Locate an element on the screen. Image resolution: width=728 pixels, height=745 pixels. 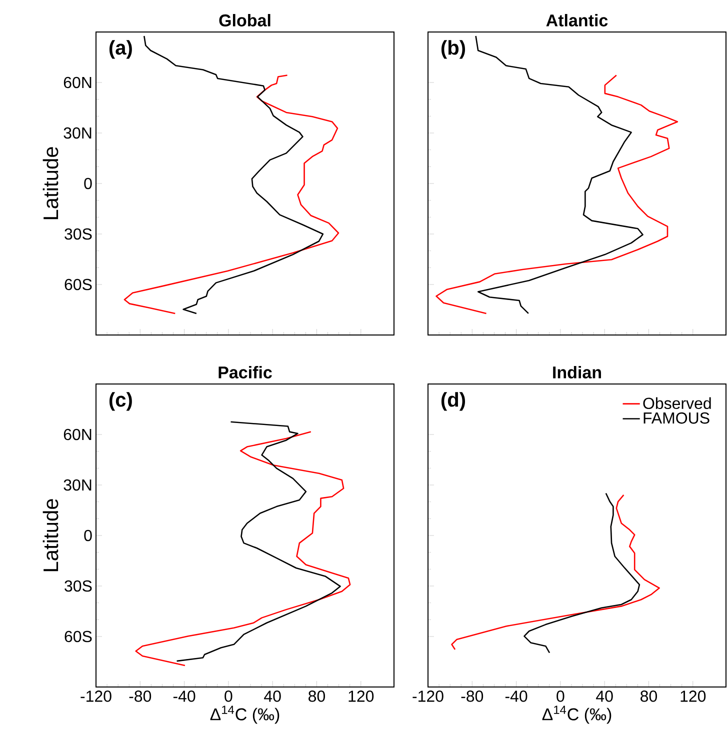
annotation: (c) is located at coordinates (120, 401).